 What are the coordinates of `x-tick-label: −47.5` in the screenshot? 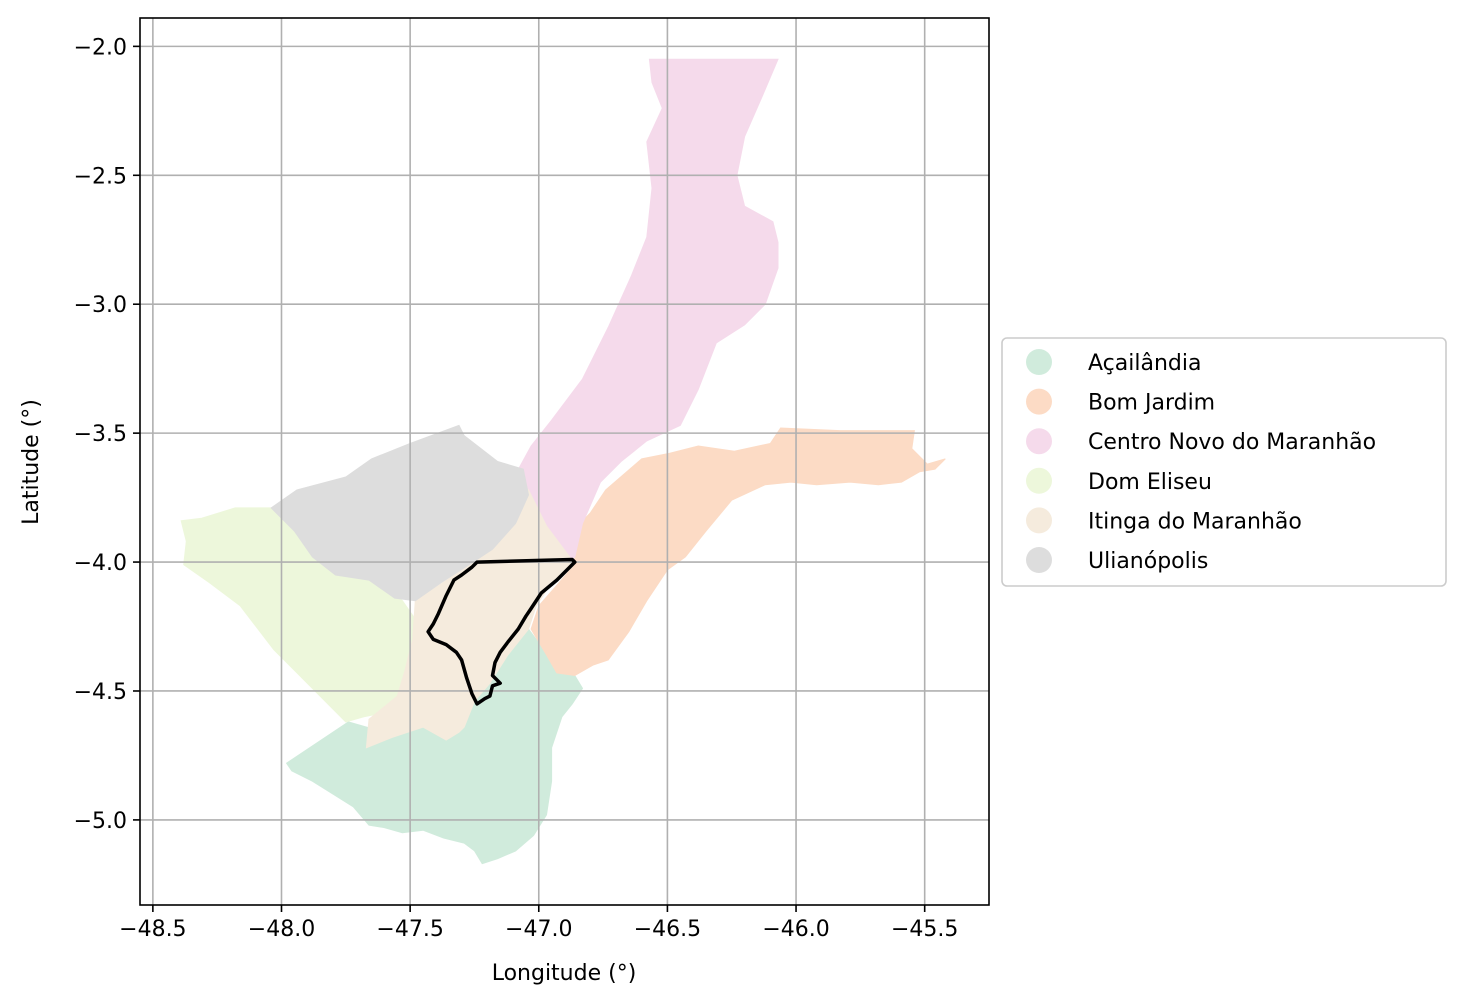 It's located at (409, 929).